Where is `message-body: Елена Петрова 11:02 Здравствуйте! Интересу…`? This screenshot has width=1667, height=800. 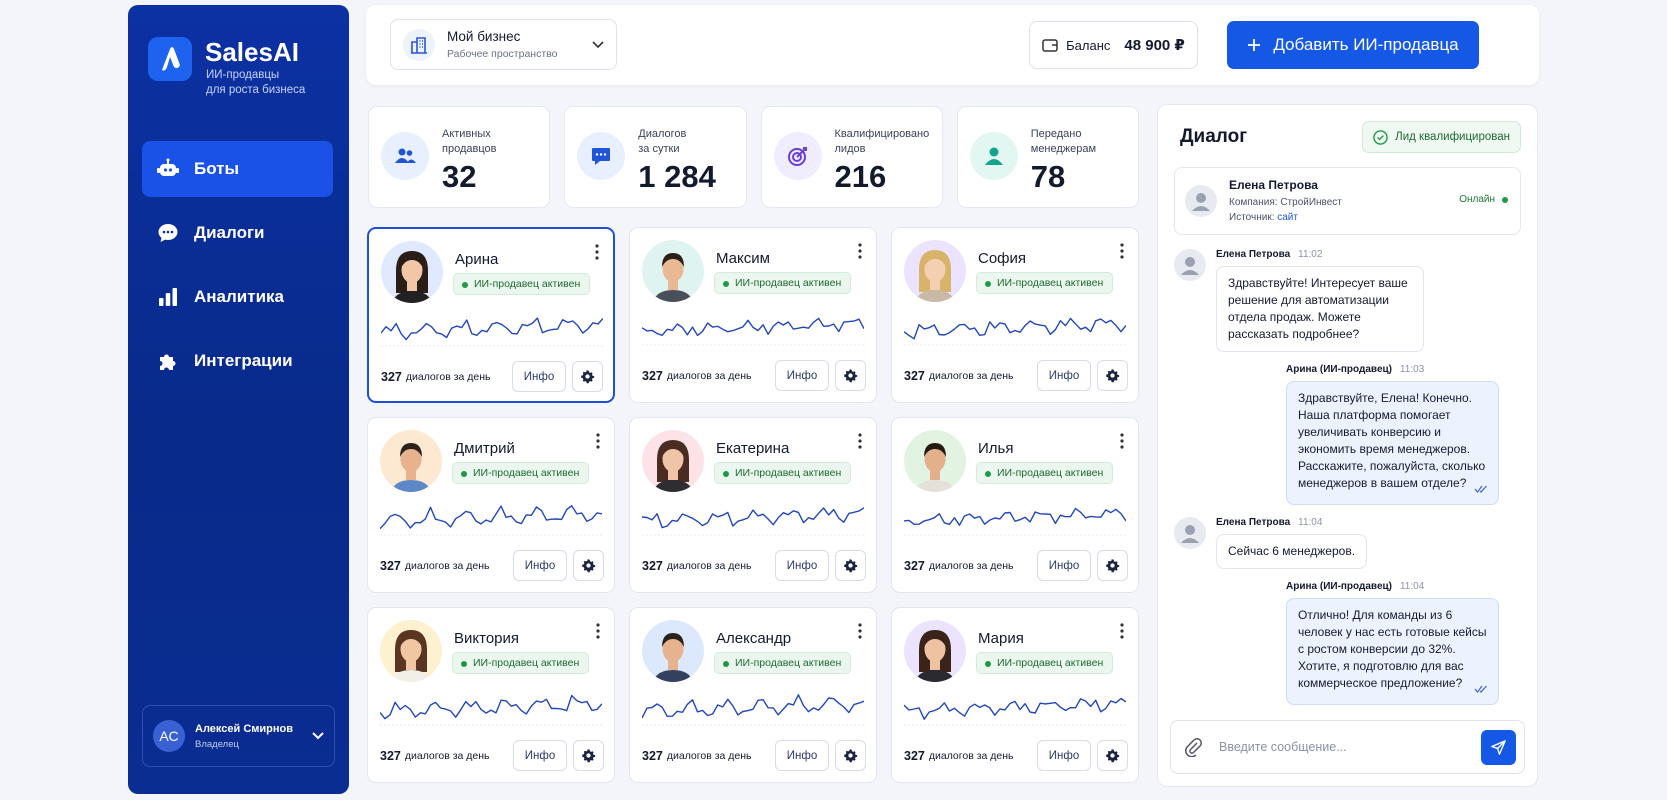 message-body: Елена Петрова 11:02 Здравствуйте! Интересу… is located at coordinates (1320, 300).